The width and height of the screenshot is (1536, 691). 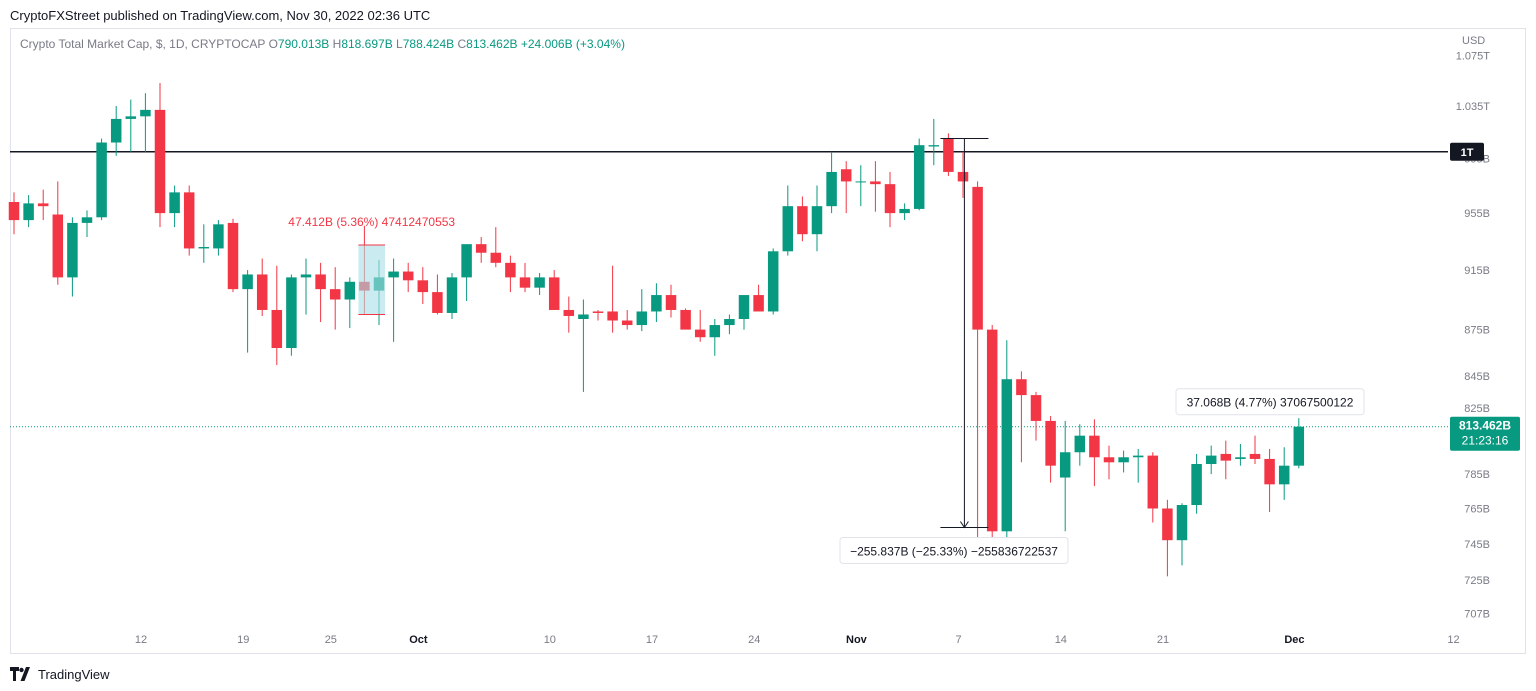 I want to click on measure-label-up: 47.412B (5.36%) 47412470553, so click(x=371, y=222).